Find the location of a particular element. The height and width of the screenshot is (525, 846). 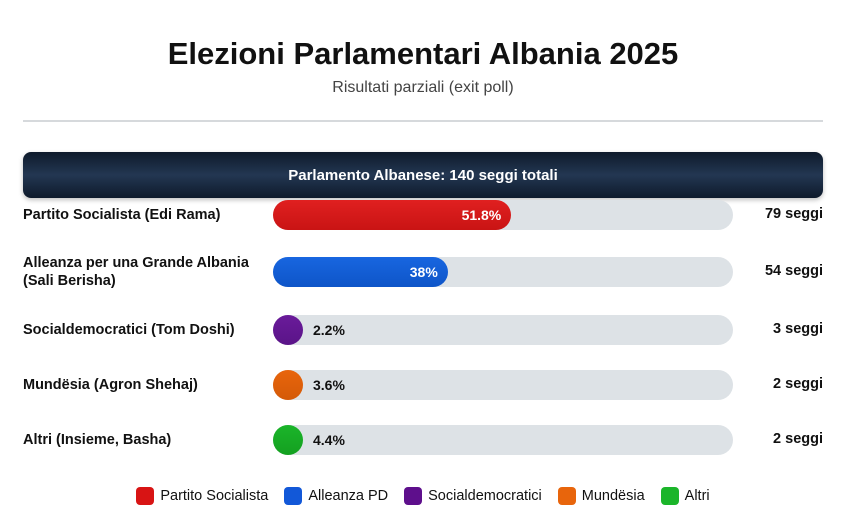

bar-value-label: 38% is located at coordinates (423, 272).